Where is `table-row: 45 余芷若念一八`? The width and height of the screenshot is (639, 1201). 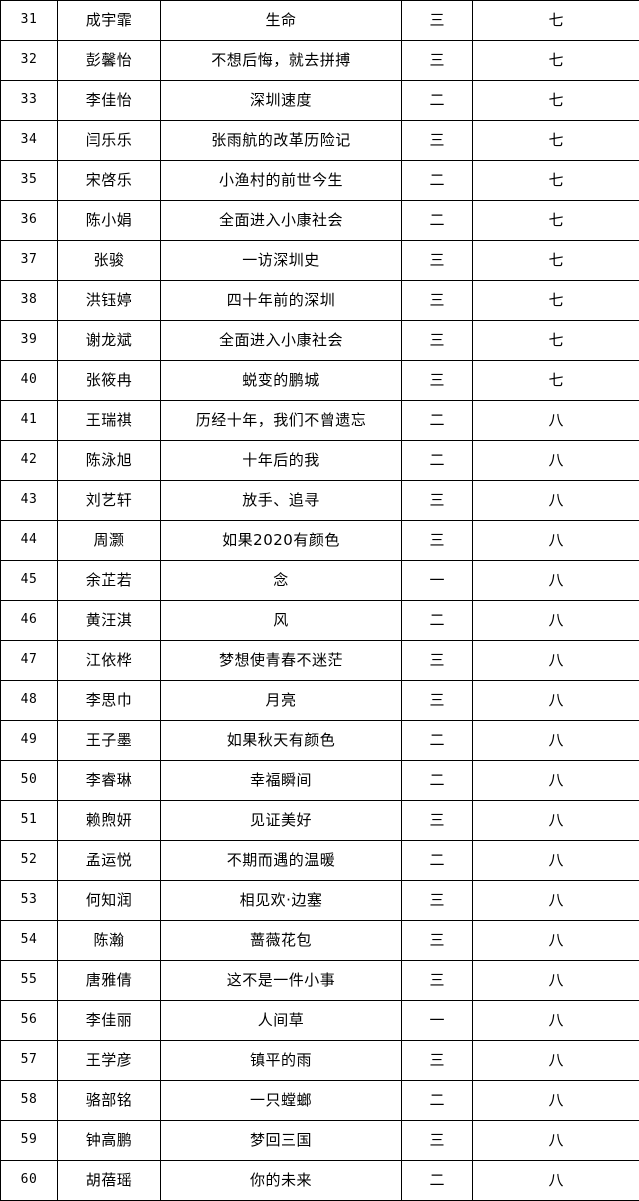
table-row: 45 余芷若念一八 is located at coordinates (319, 580).